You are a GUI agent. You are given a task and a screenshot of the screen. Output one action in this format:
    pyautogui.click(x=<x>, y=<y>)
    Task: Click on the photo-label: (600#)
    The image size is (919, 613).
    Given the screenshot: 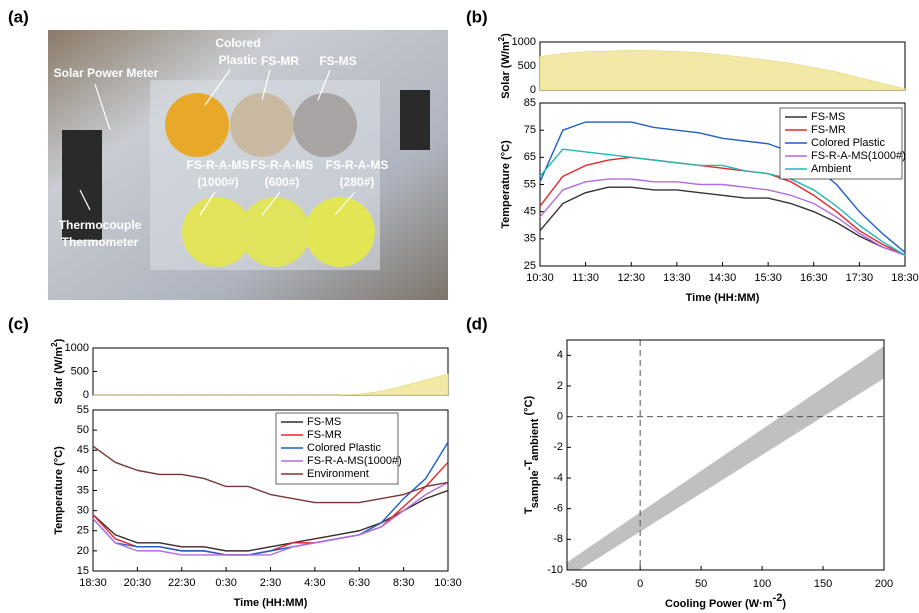 What is the action you would take?
    pyautogui.click(x=282, y=182)
    